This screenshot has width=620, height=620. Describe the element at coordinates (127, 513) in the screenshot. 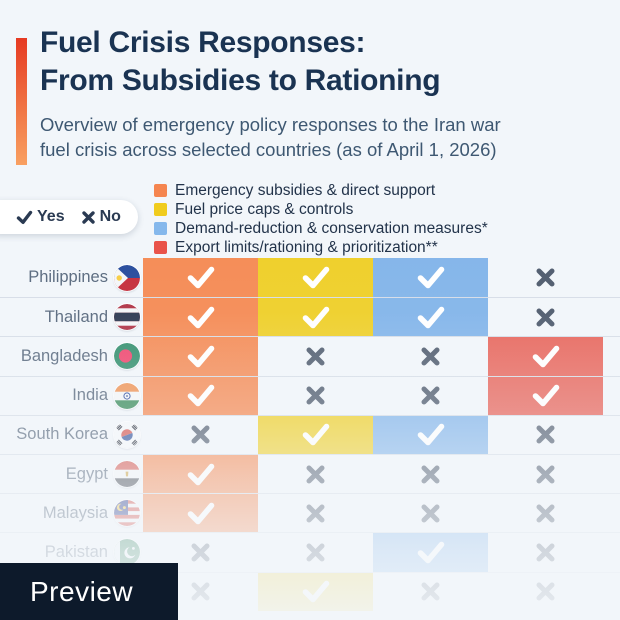

I see `malaysia-flag` at that location.